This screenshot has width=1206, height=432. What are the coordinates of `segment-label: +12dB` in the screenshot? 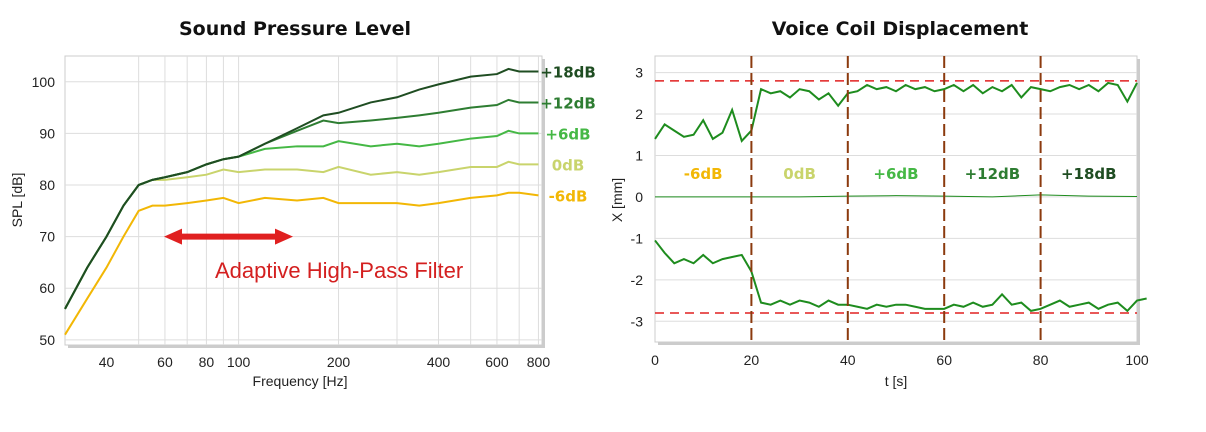 It's located at (993, 174).